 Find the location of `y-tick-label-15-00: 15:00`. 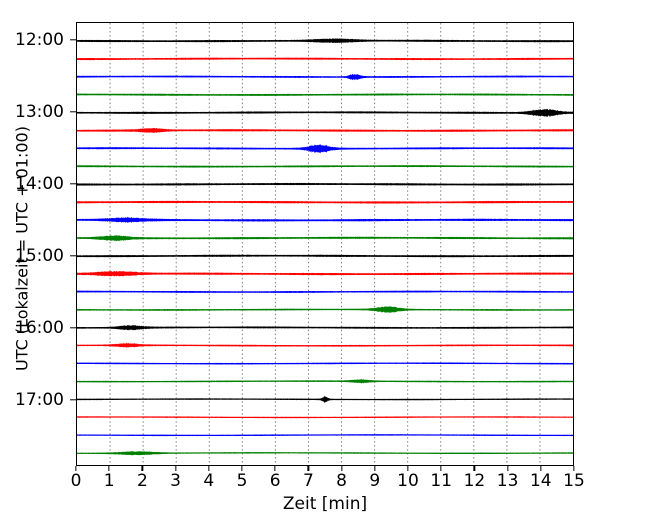

y-tick-label-15-00: 15:00 is located at coordinates (39, 256).